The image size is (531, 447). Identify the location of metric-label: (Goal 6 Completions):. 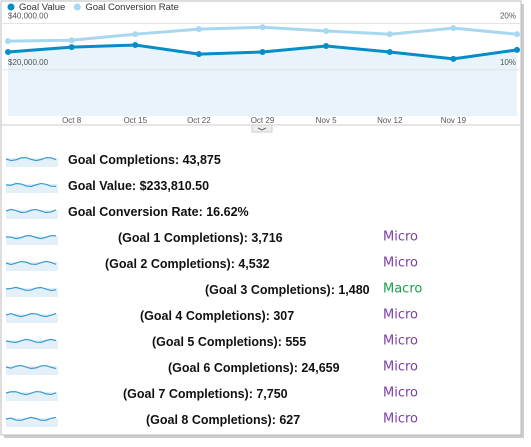
(234, 368).